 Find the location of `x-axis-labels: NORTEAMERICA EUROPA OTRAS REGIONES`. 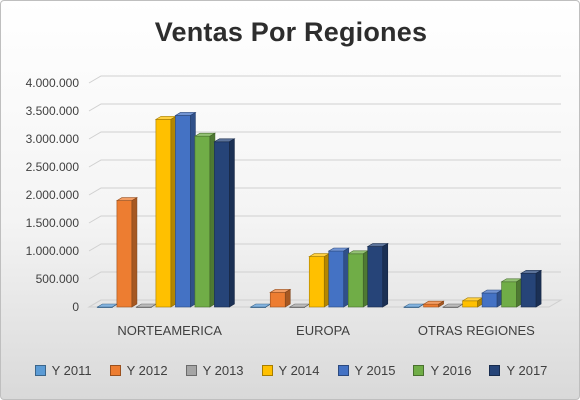

x-axis-labels: NORTEAMERICA EUROPA OTRAS REGIONES is located at coordinates (326, 330).